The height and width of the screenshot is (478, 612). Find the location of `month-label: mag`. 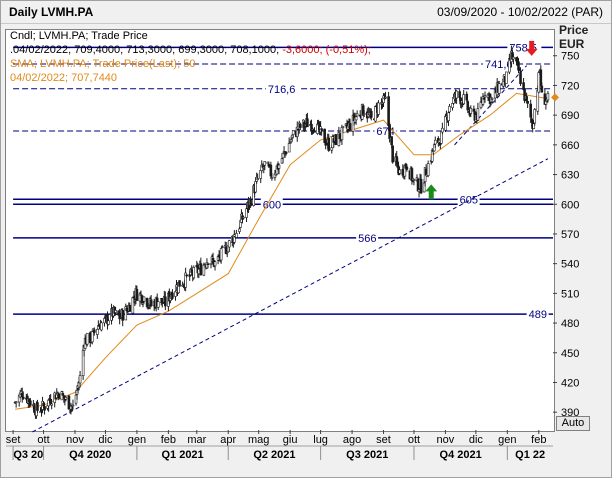

month-label: mag is located at coordinates (258, 440).